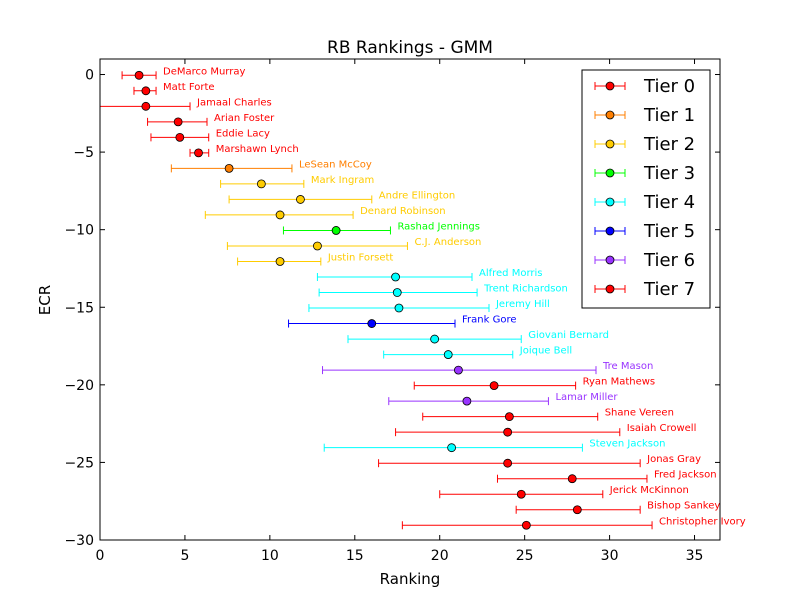 The image size is (800, 600). Describe the element at coordinates (610, 556) in the screenshot. I see `x-tick-label: 30` at that location.